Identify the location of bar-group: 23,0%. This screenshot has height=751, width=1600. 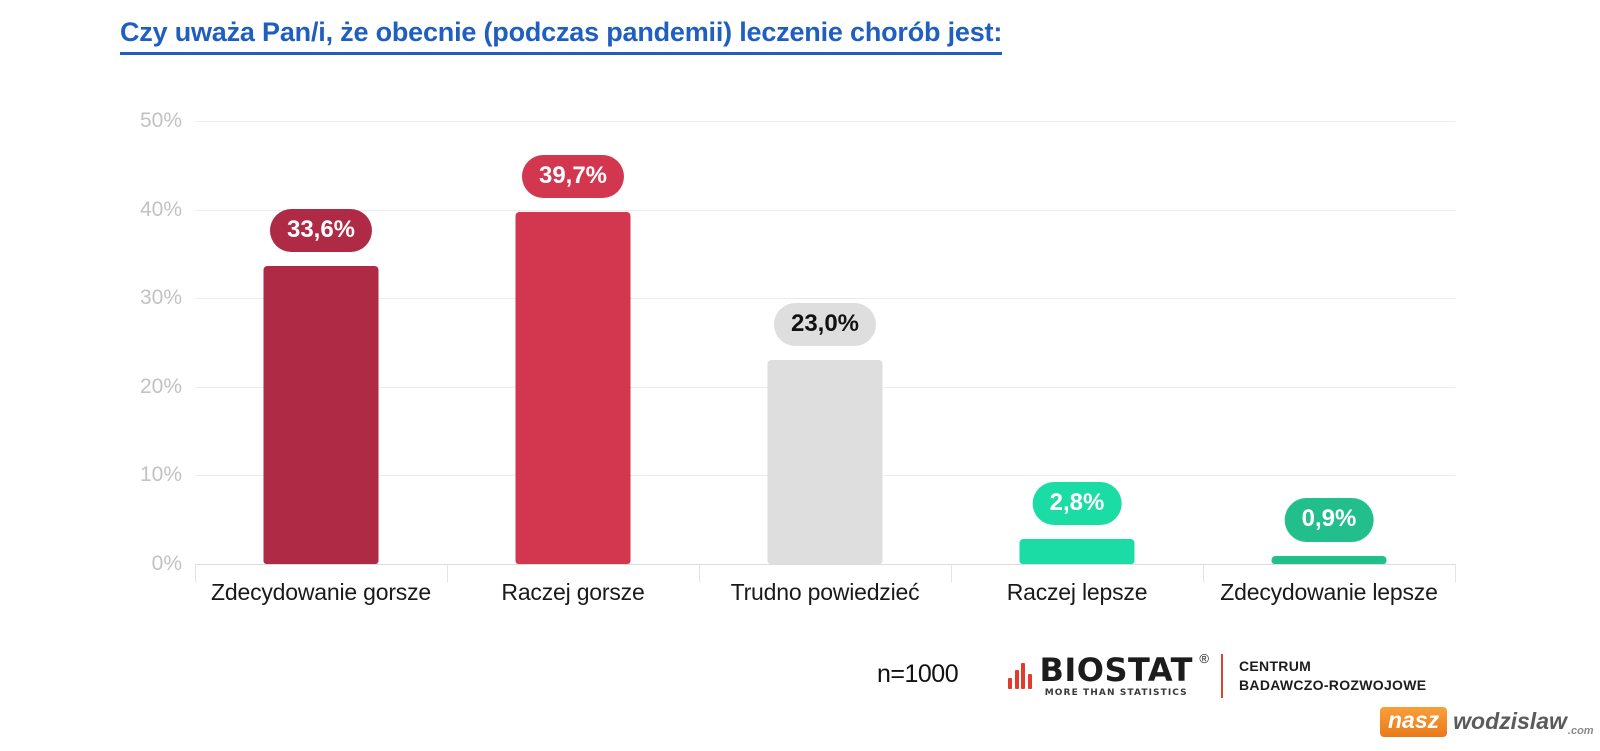
(825, 342).